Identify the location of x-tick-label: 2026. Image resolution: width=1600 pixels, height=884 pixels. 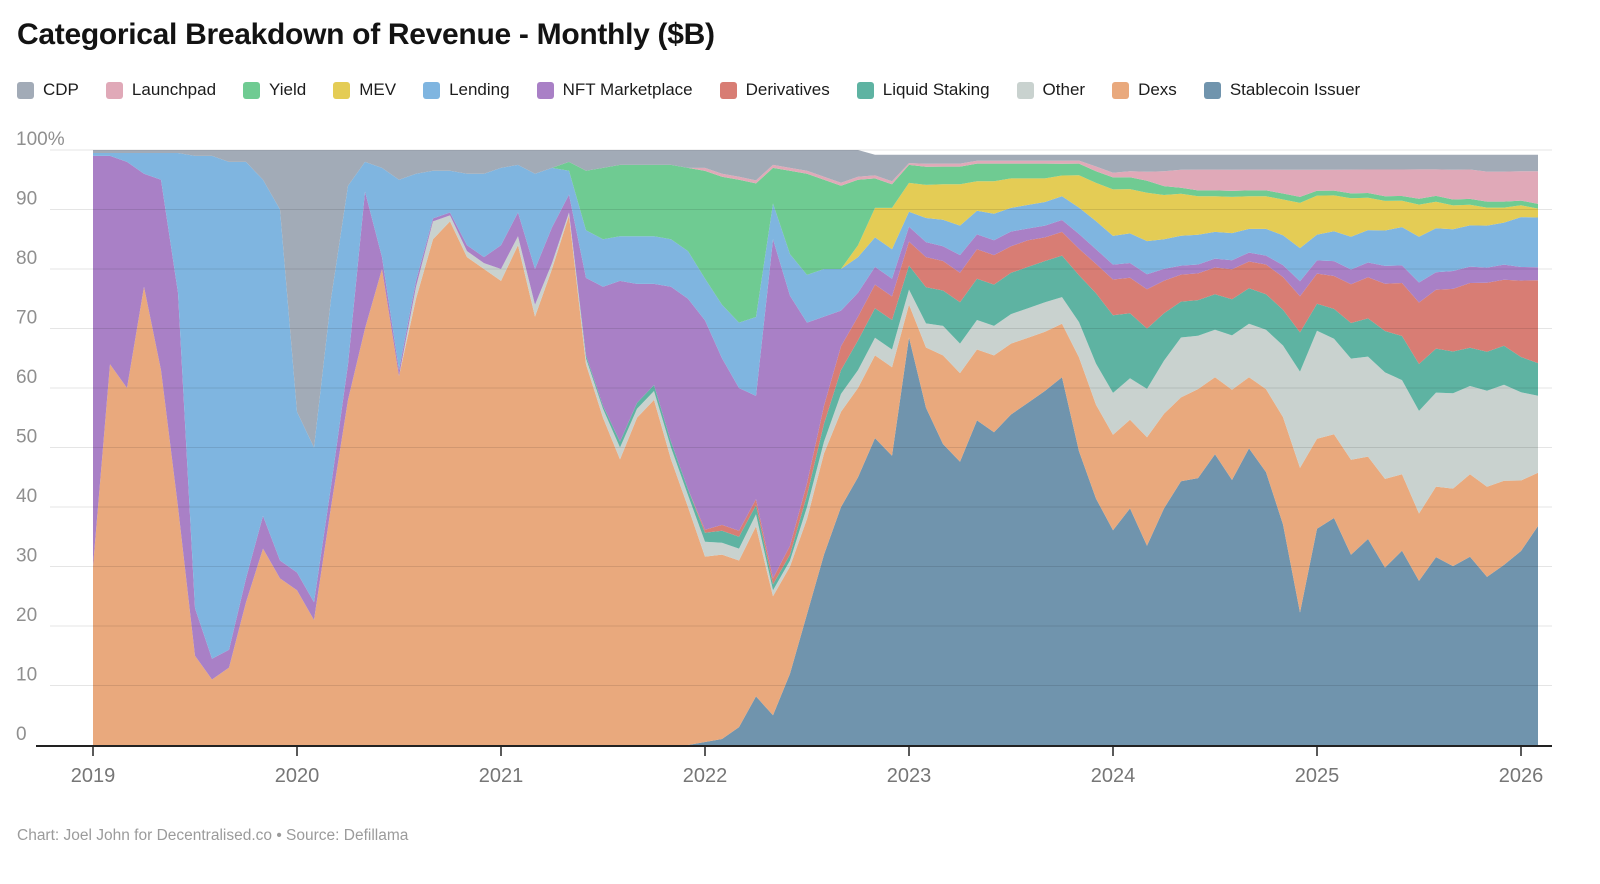
(1521, 776).